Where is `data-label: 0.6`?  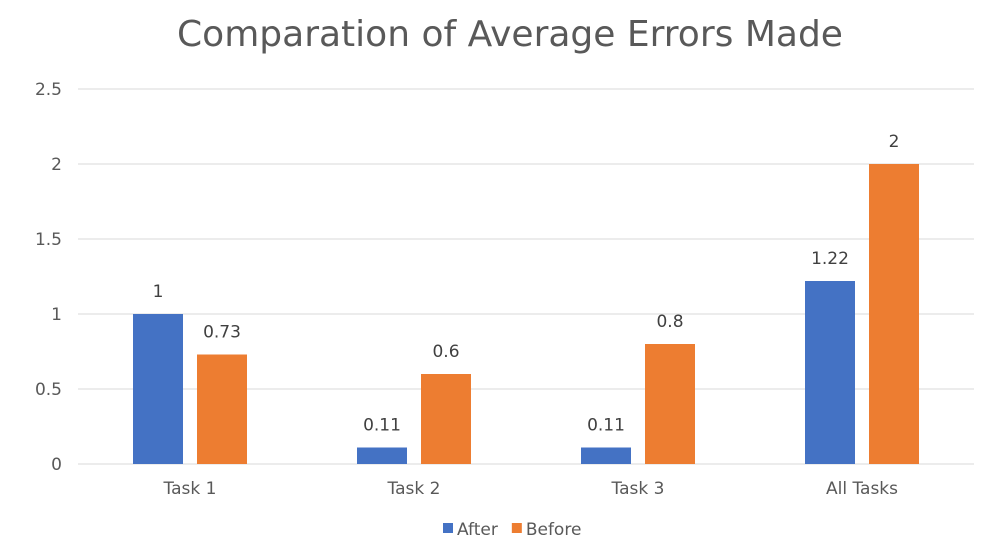 data-label: 0.6 is located at coordinates (445, 352).